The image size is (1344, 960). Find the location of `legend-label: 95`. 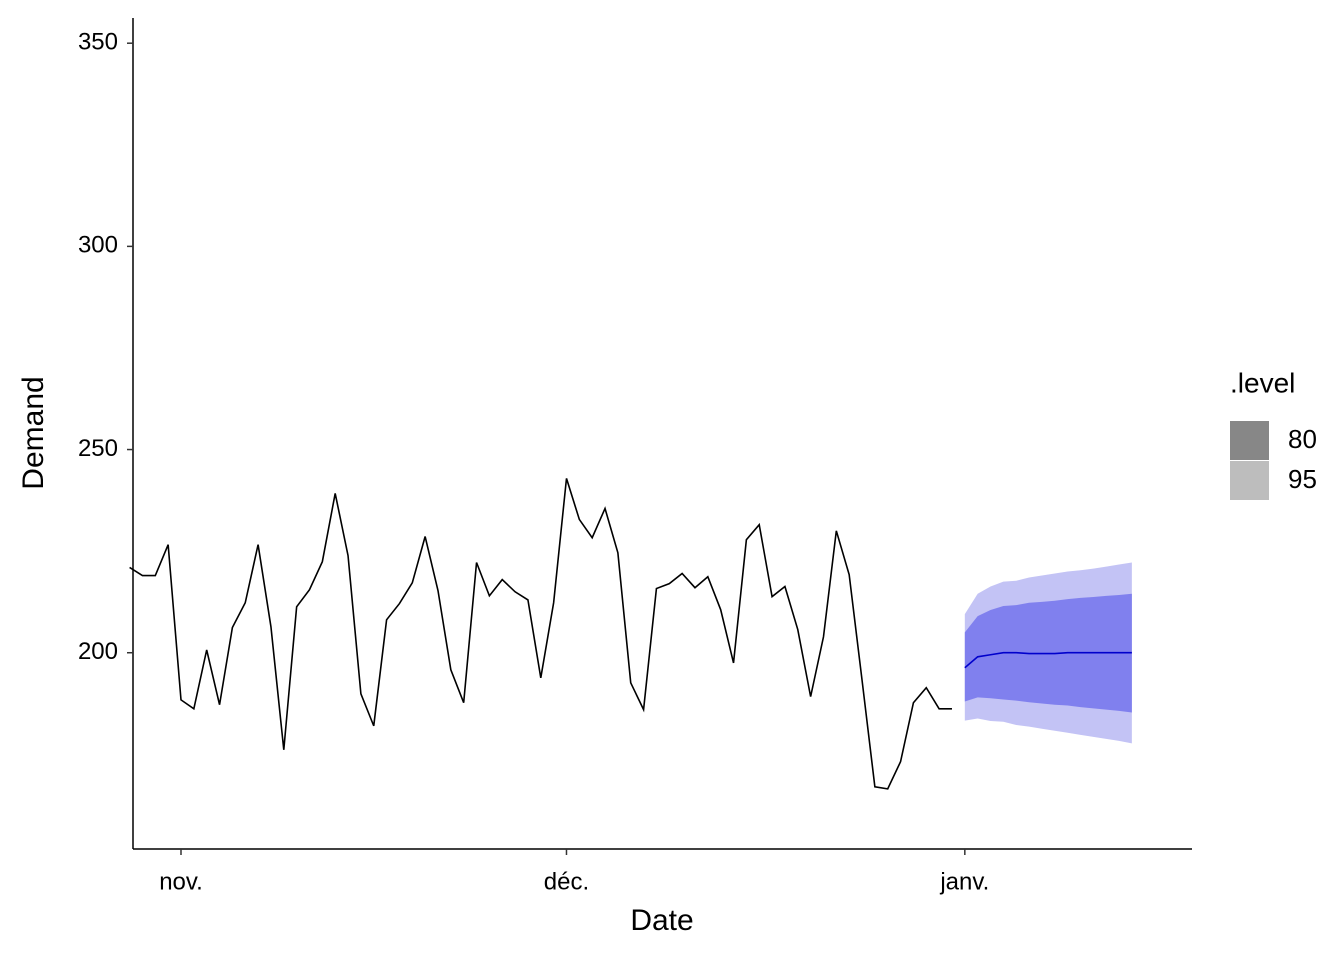

legend-label: 95 is located at coordinates (1302, 479).